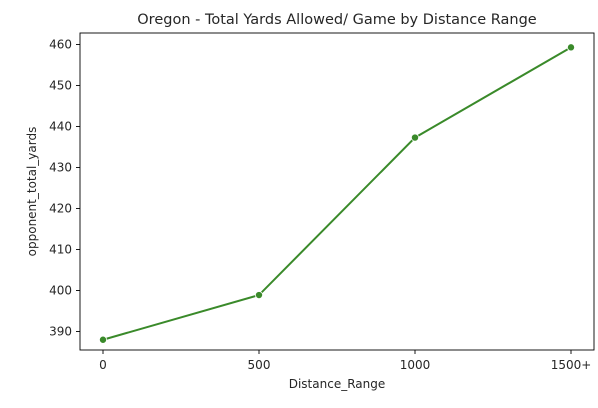 Image resolution: width=598 pixels, height=408 pixels. Describe the element at coordinates (60, 168) in the screenshot. I see `y-tick-label: 430` at that location.